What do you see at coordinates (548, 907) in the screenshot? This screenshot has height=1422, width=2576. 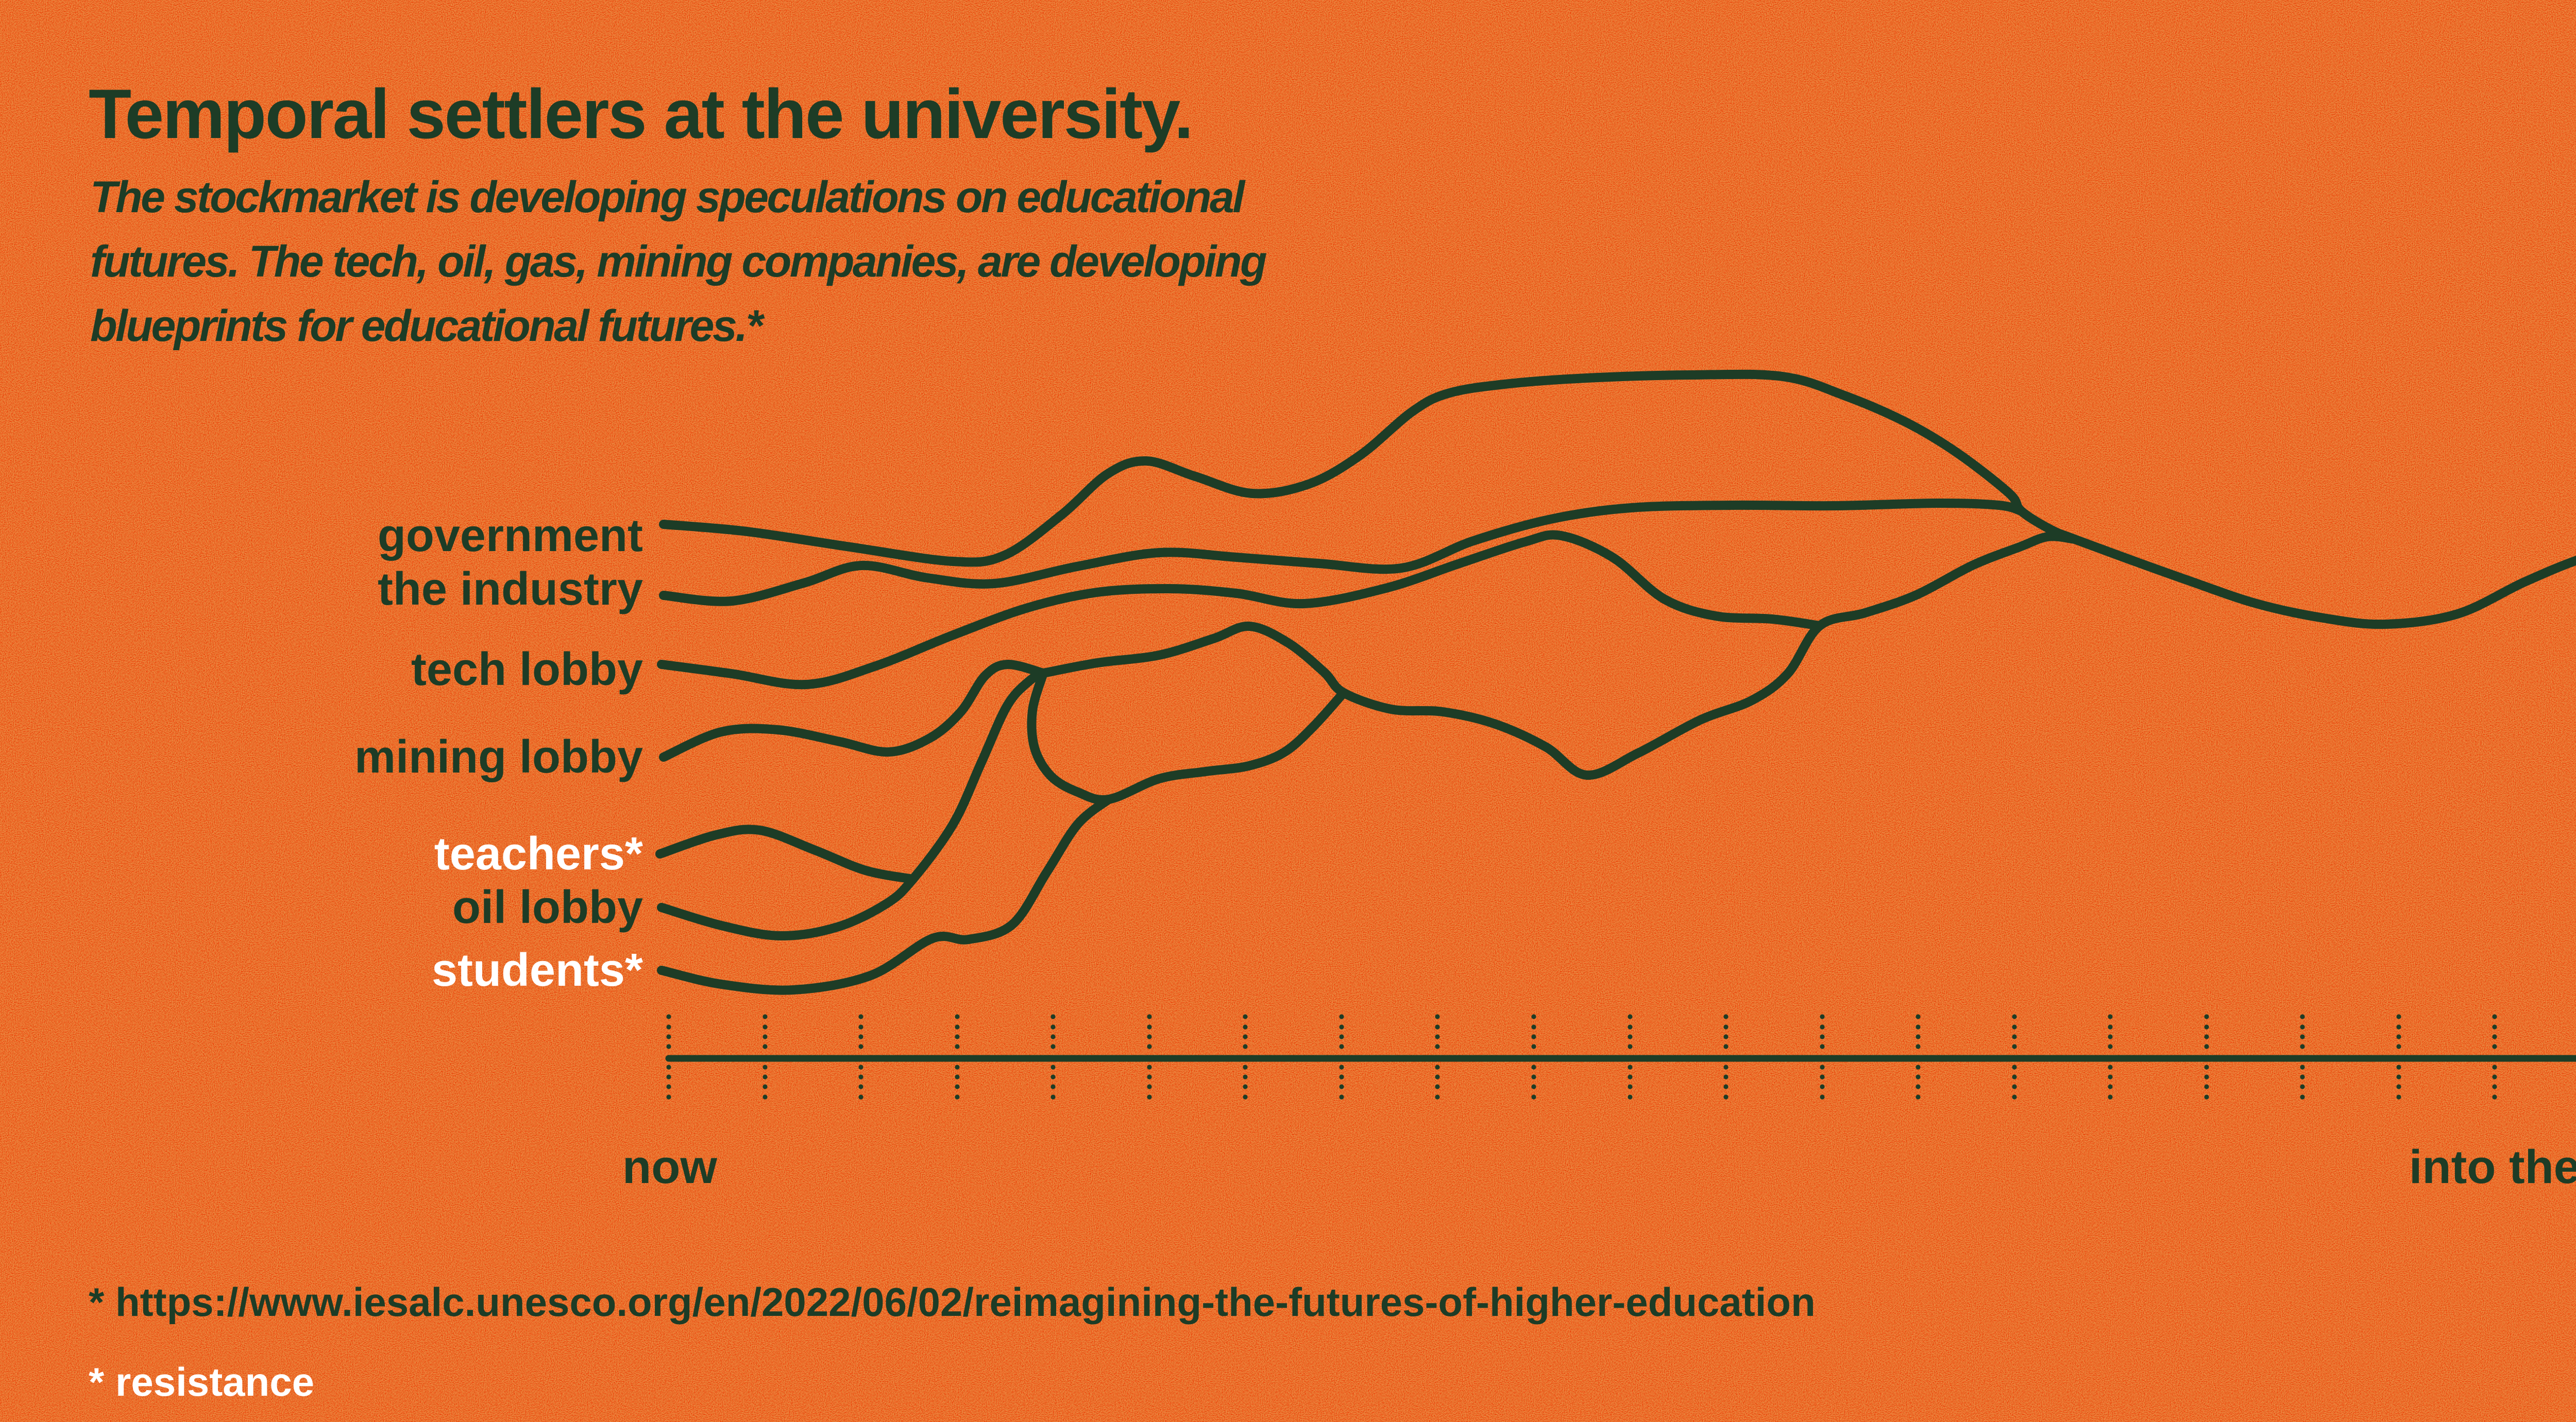 I see `svg-text: oil lobby` at bounding box center [548, 907].